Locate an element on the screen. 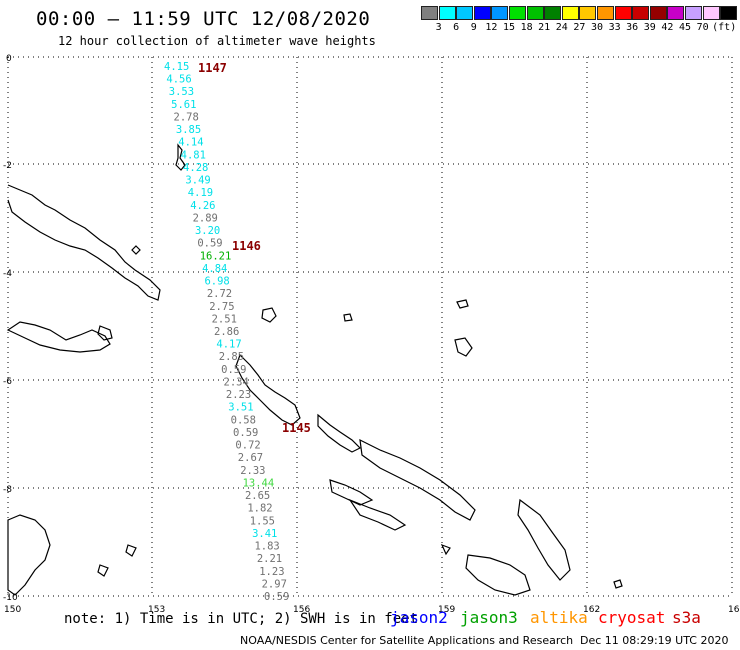  swh-value: 2.75 is located at coordinates (221, 307).